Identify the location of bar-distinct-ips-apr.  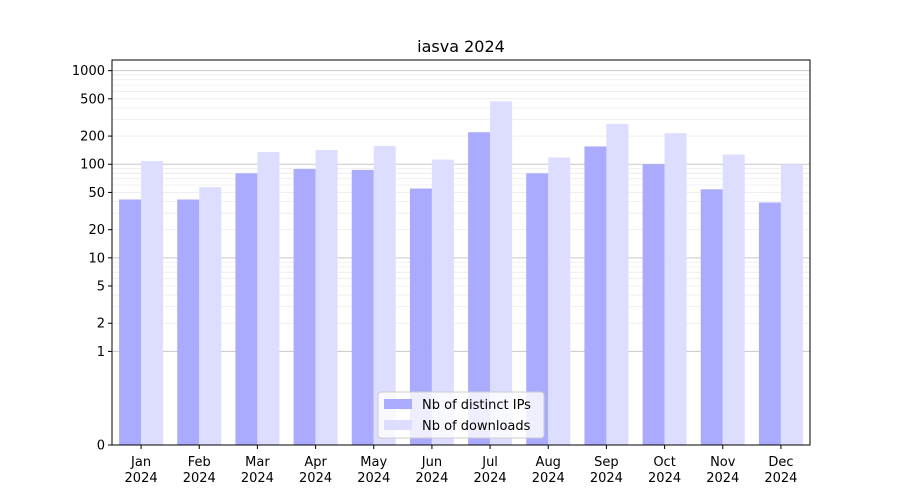
(304, 306).